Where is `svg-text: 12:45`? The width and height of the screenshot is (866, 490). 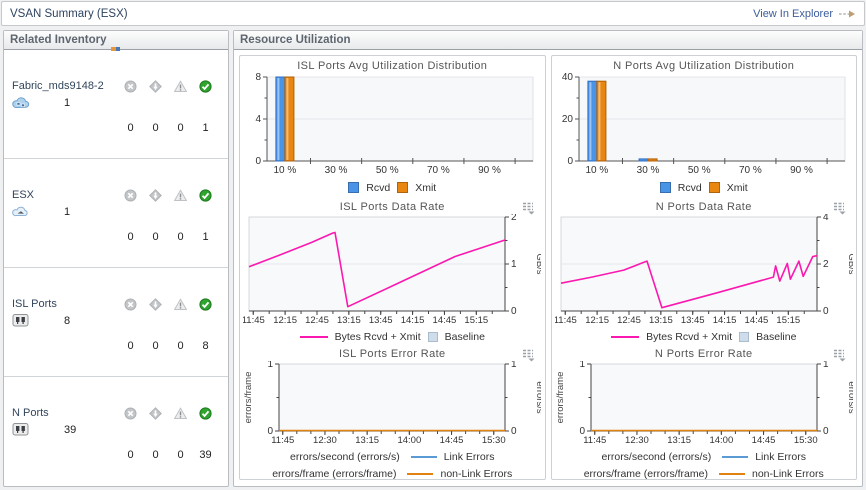 svg-text: 12:45 is located at coordinates (317, 320).